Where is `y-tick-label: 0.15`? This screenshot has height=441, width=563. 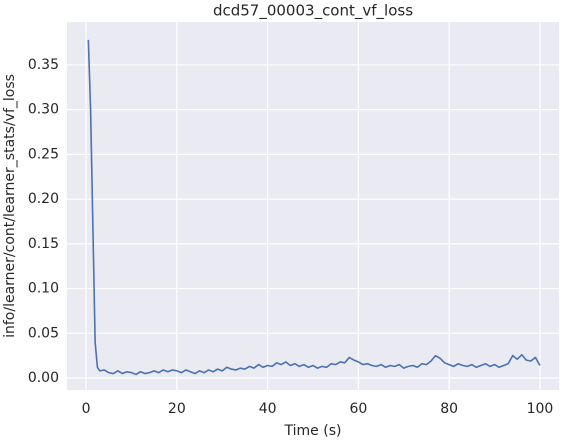
y-tick-label: 0.15 is located at coordinates (43, 244).